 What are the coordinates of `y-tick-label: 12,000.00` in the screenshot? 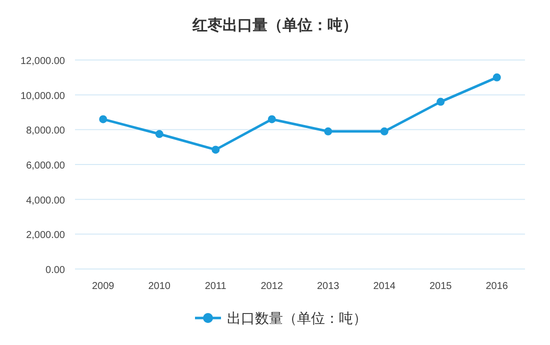 It's located at (43, 61).